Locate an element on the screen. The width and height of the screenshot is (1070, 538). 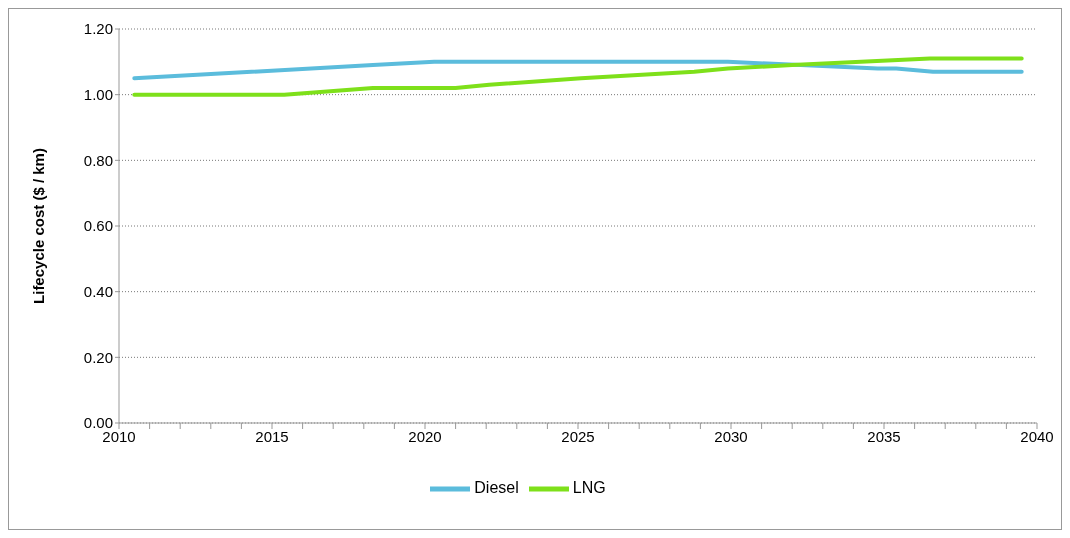
y-tick-label: 0.20 is located at coordinates (98, 357).